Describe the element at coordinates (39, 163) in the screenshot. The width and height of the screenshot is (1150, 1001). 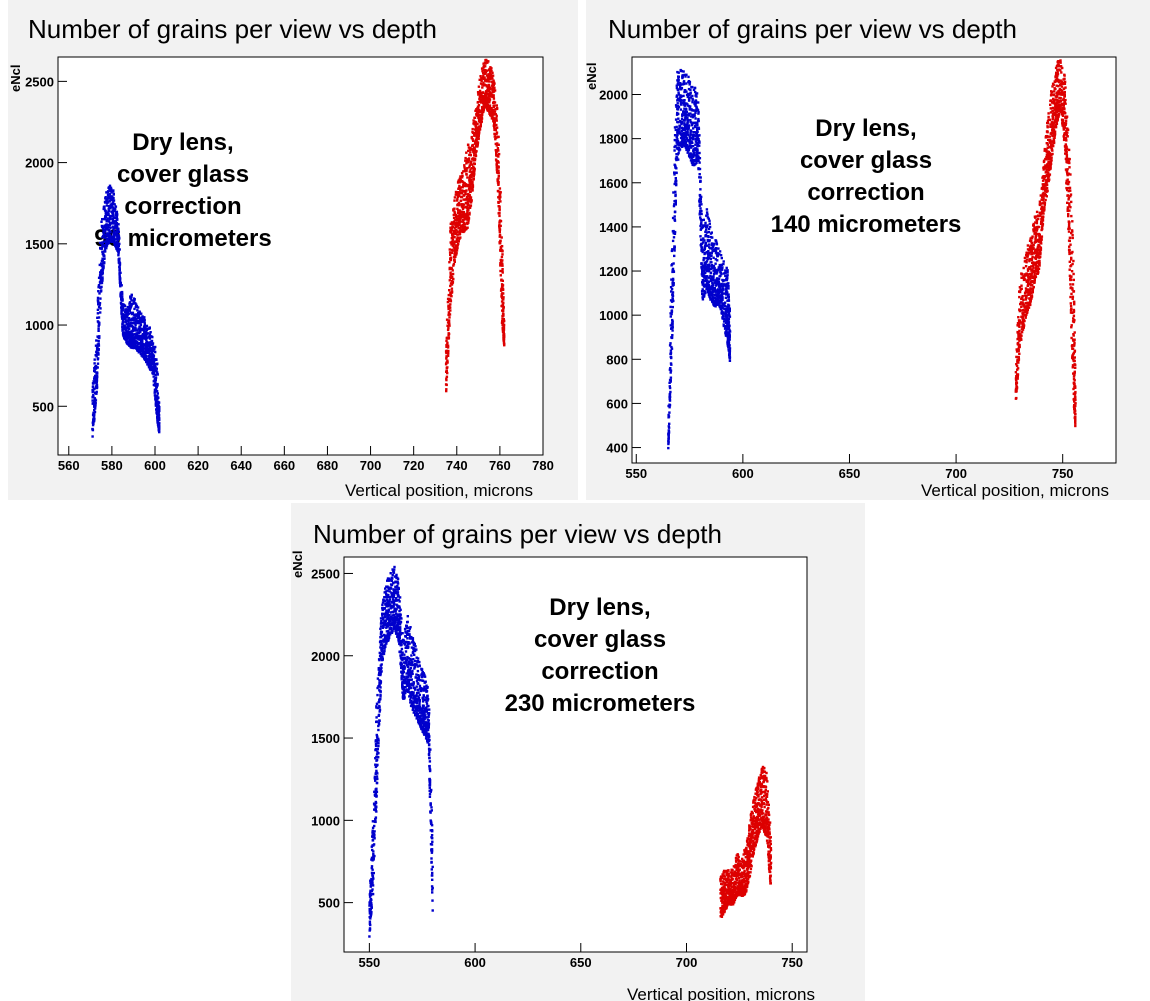
I see `y-tick-label: 2000` at that location.